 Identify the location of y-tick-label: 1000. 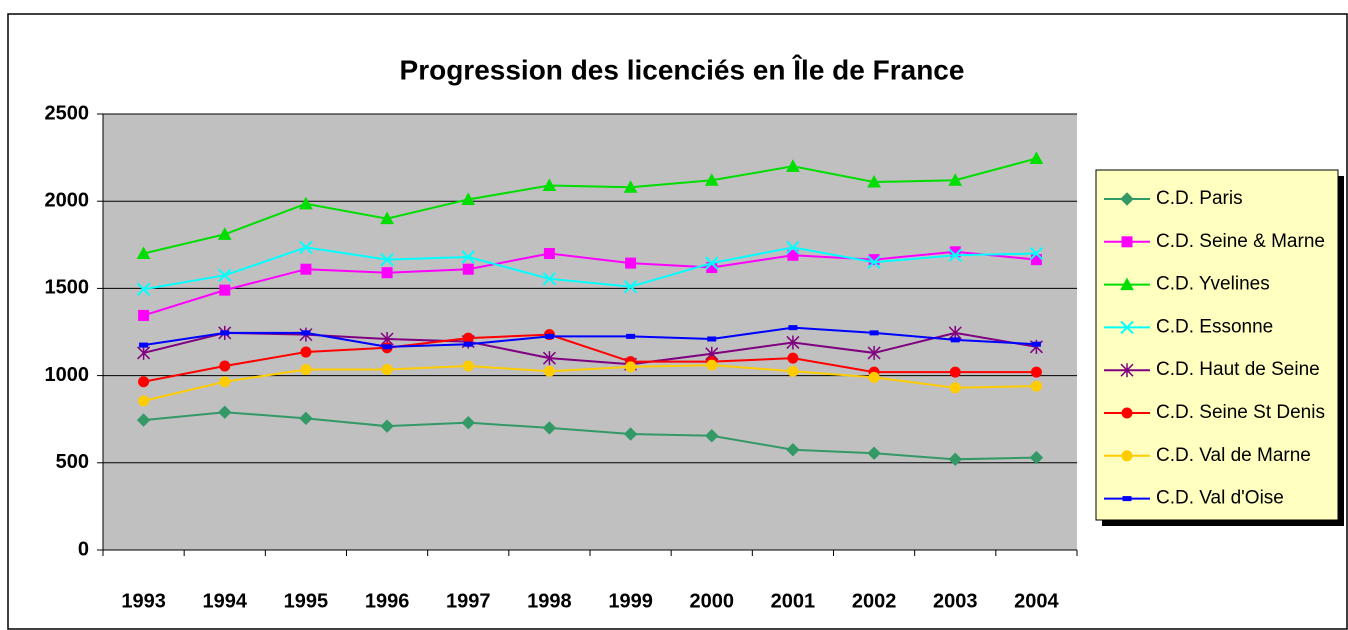
(67, 375).